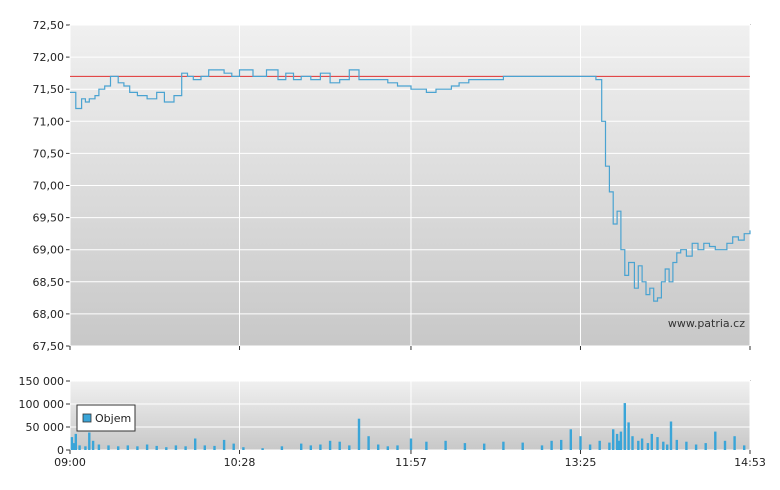 The height and width of the screenshot is (490, 780). I want to click on time-tick-label: 11:57, so click(411, 462).